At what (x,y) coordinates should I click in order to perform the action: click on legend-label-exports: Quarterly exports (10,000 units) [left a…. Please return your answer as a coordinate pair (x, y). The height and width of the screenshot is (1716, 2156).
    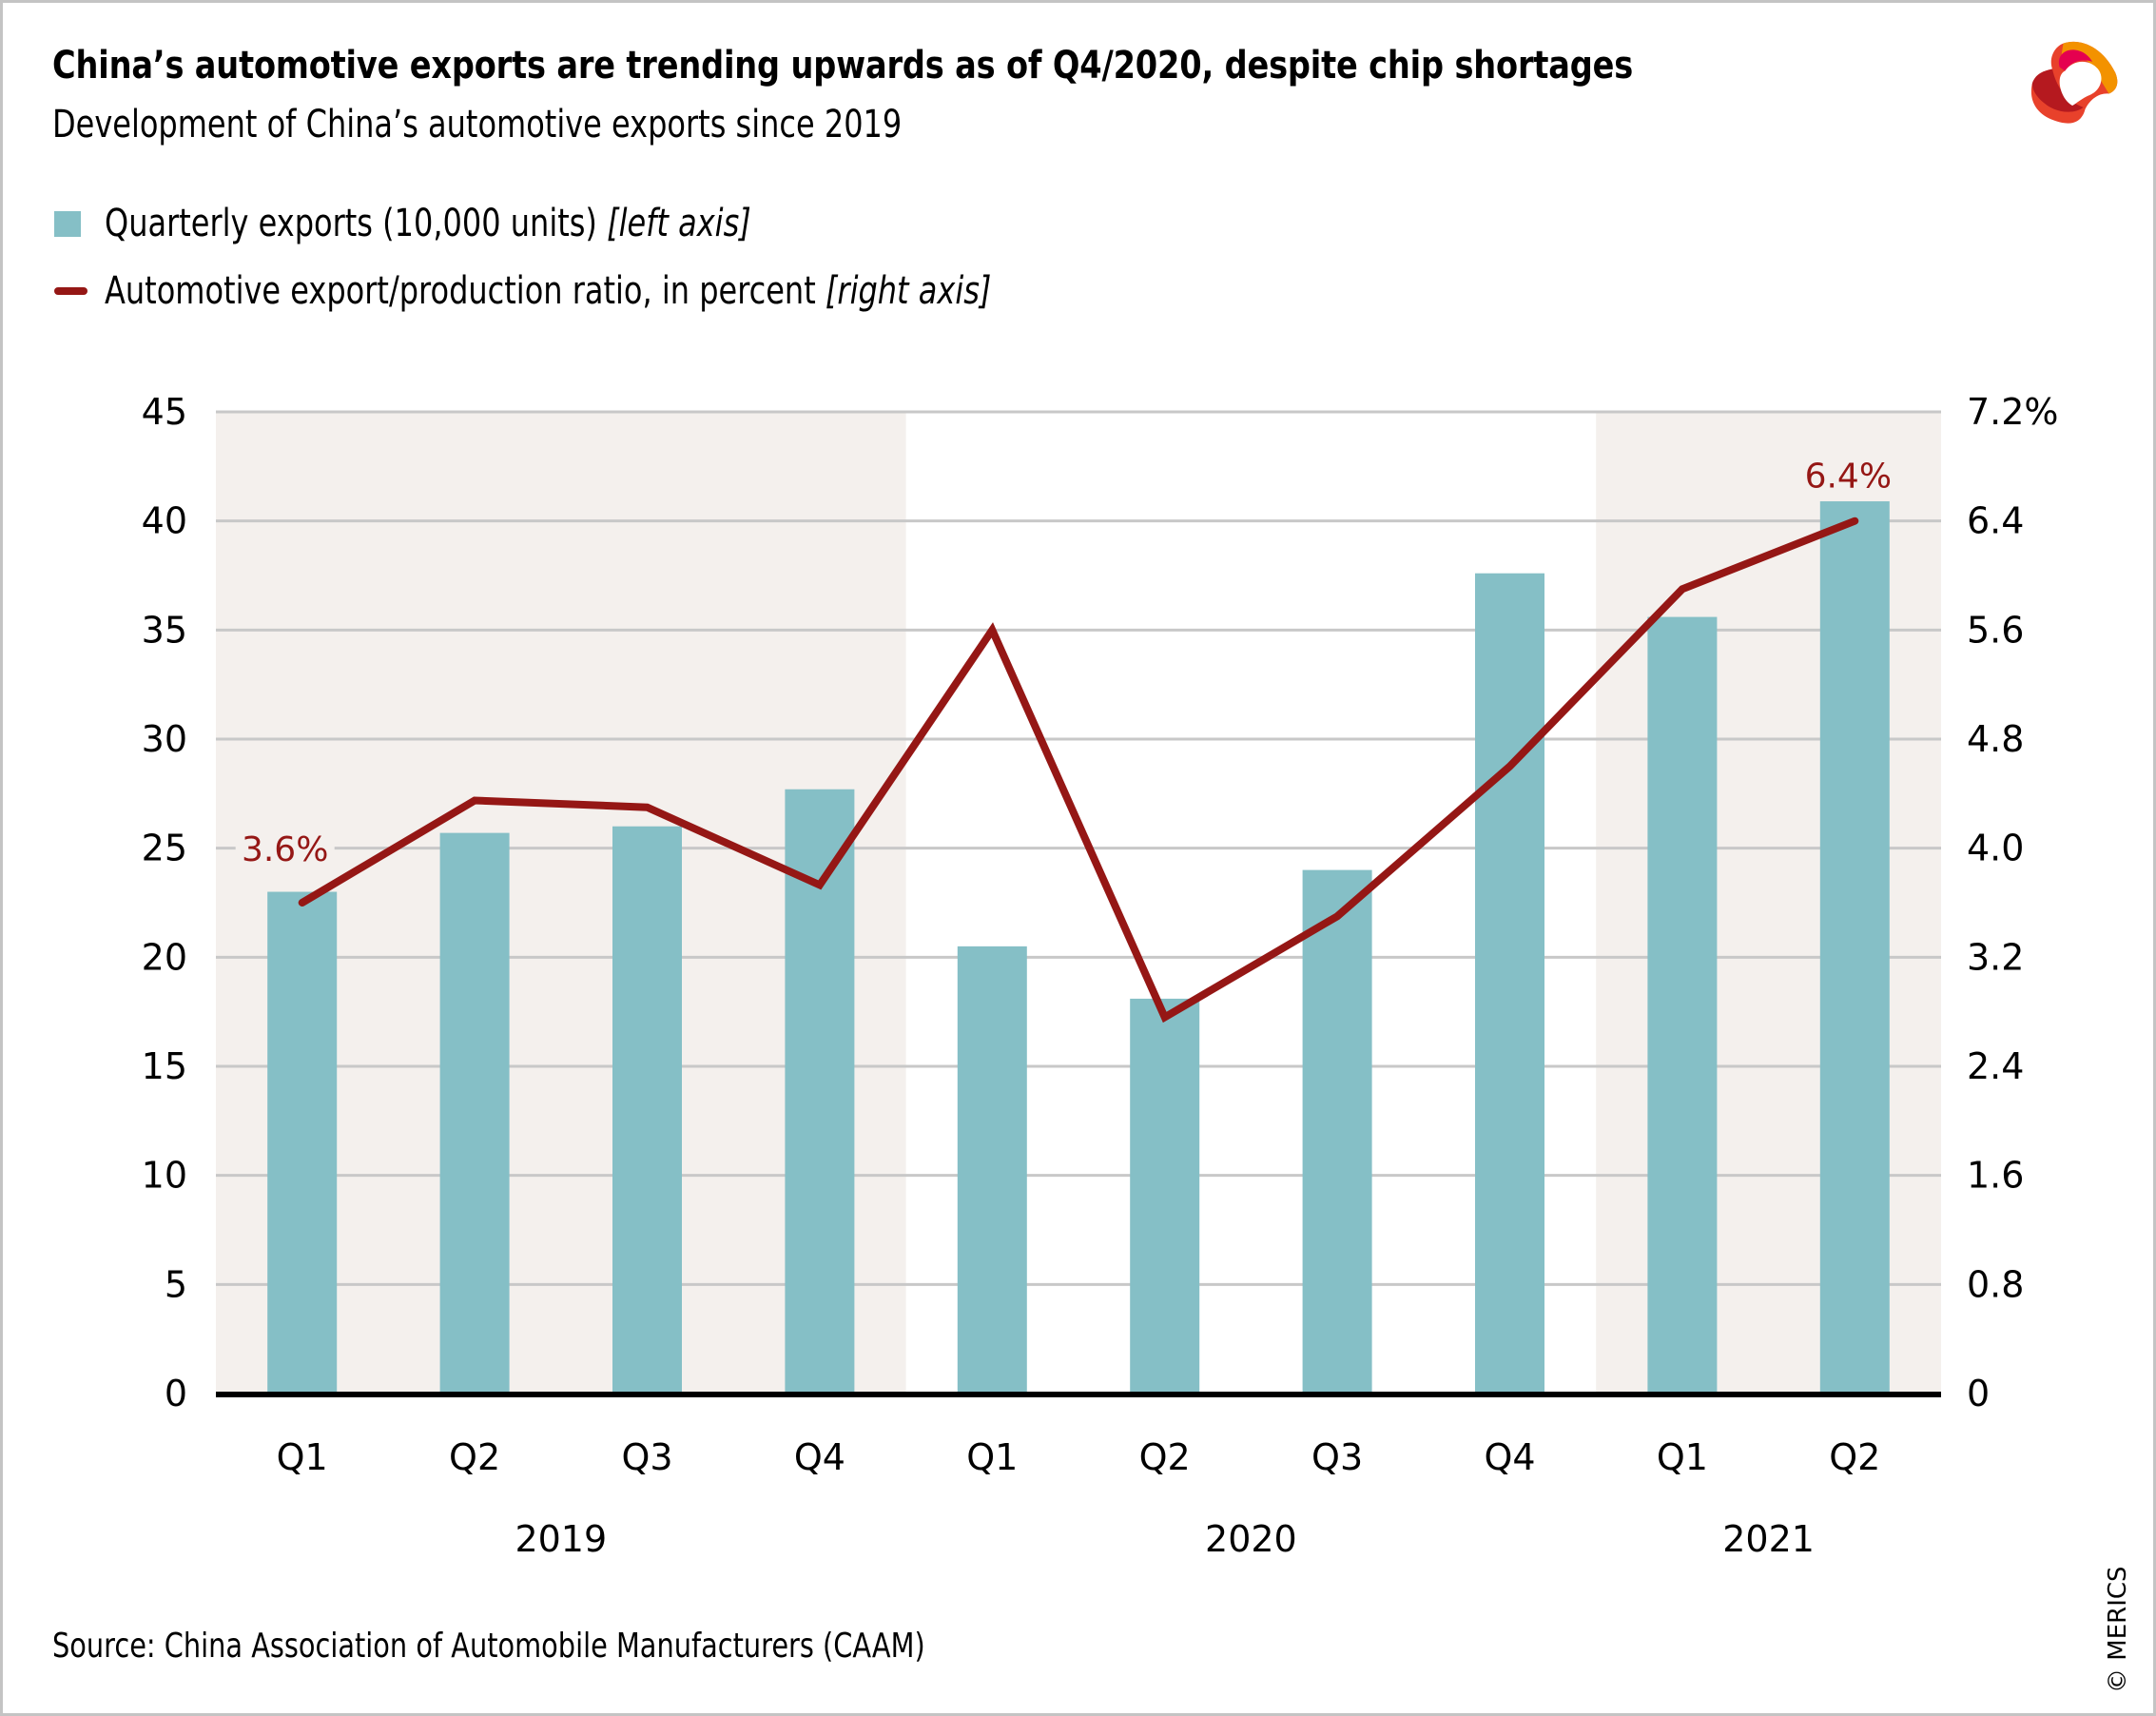
    Looking at the image, I should click on (428, 223).